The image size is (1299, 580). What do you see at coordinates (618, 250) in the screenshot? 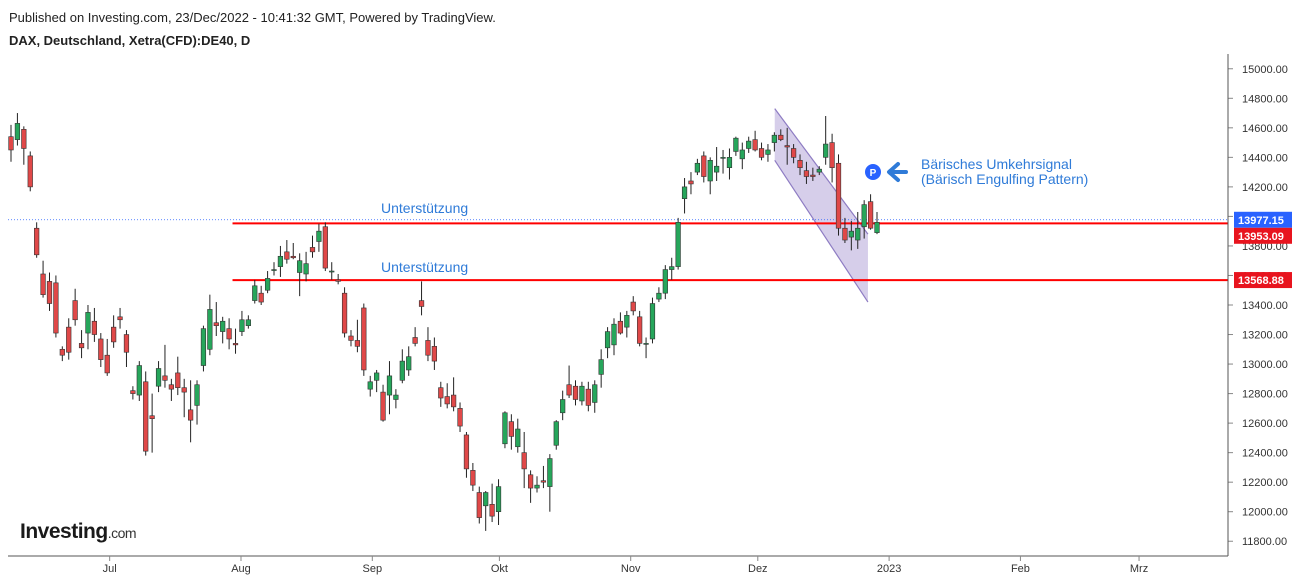
I see `support-lines` at bounding box center [618, 250].